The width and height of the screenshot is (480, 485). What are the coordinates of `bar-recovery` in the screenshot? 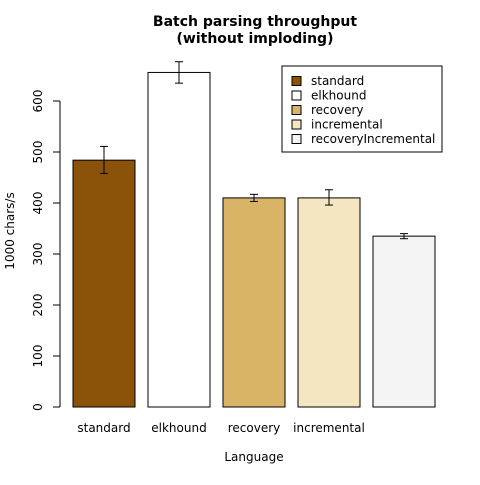 It's located at (254, 302).